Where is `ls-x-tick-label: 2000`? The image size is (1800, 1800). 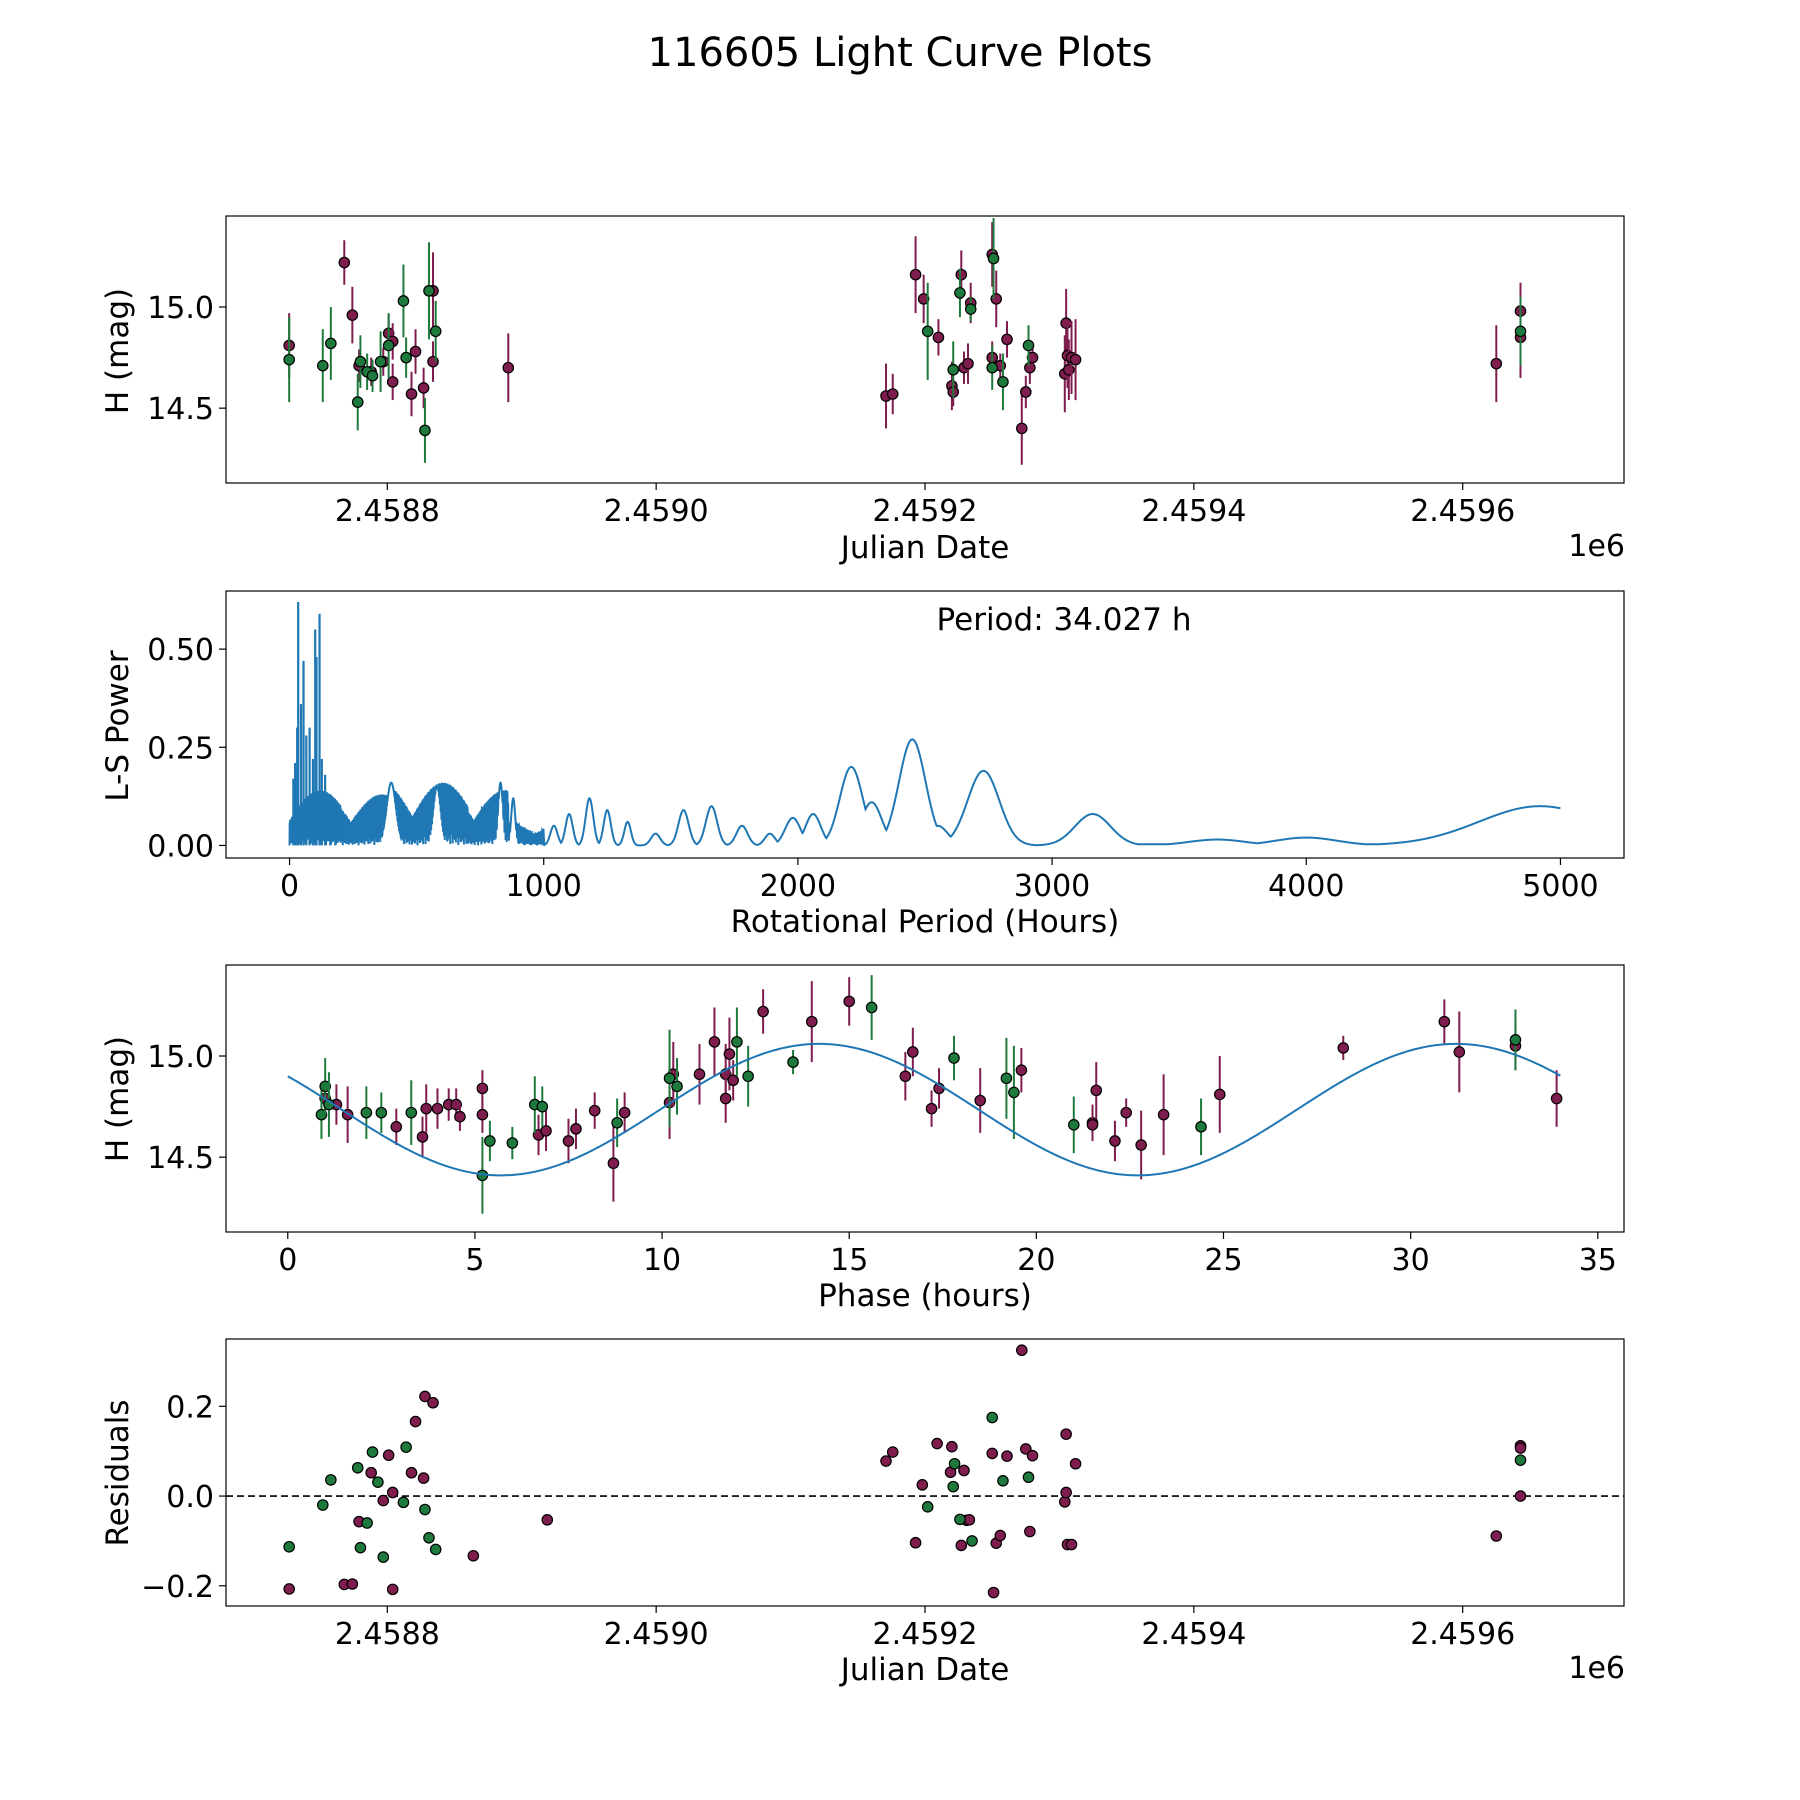 ls-x-tick-label: 2000 is located at coordinates (798, 886).